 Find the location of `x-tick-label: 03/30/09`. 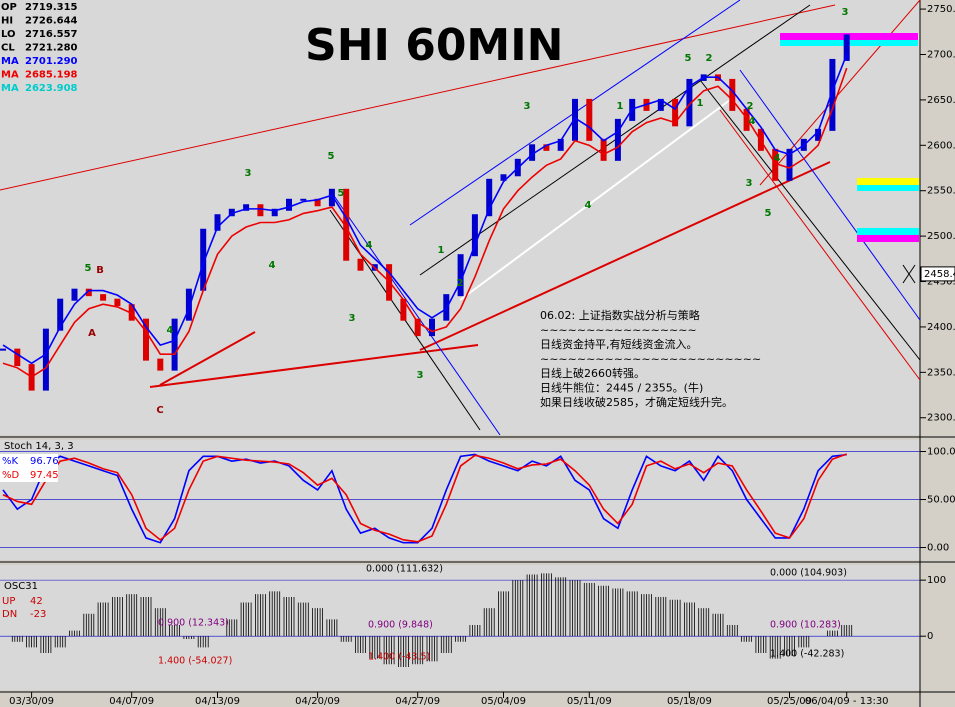

x-tick-label: 03/30/09 is located at coordinates (31, 701).